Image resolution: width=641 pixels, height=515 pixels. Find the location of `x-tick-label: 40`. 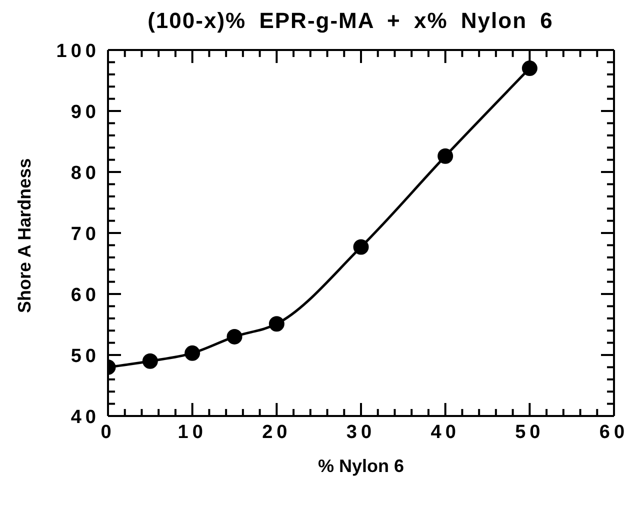

x-tick-label: 40 is located at coordinates (445, 432).